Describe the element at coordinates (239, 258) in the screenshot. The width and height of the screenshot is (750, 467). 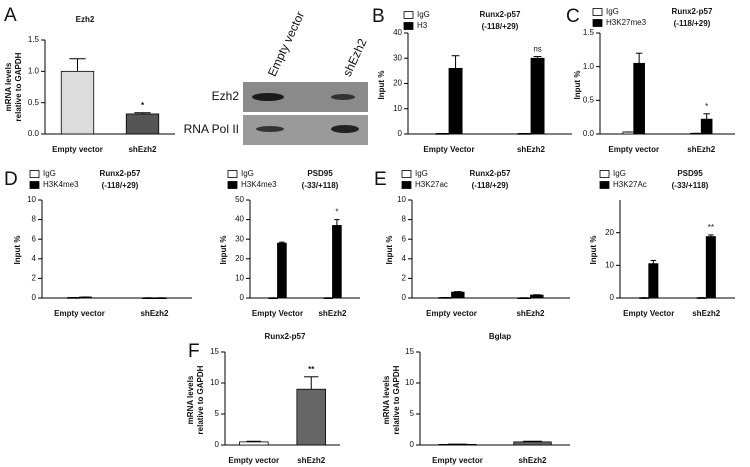
I see `y-tick-label: 20` at that location.